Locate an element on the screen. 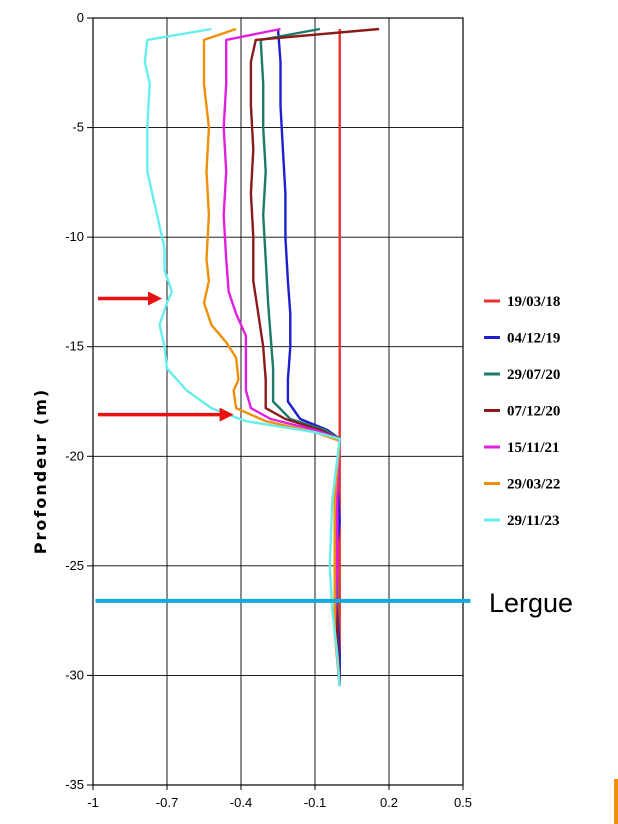  x-tick-label: -0.4 is located at coordinates (241, 802).